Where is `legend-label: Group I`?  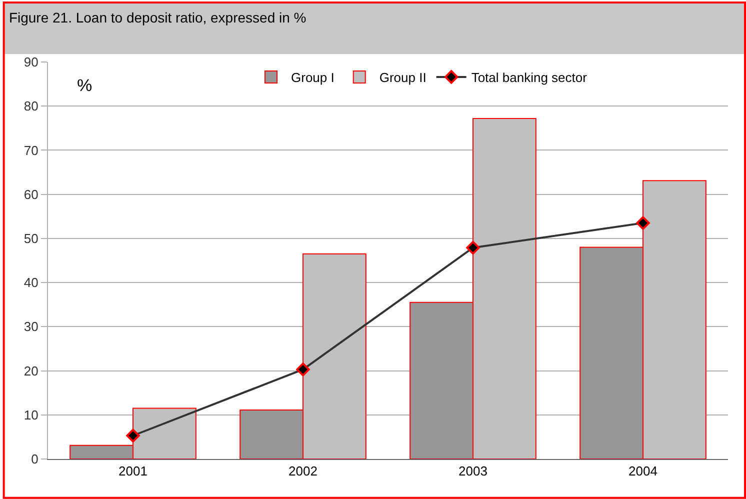 legend-label: Group I is located at coordinates (312, 78).